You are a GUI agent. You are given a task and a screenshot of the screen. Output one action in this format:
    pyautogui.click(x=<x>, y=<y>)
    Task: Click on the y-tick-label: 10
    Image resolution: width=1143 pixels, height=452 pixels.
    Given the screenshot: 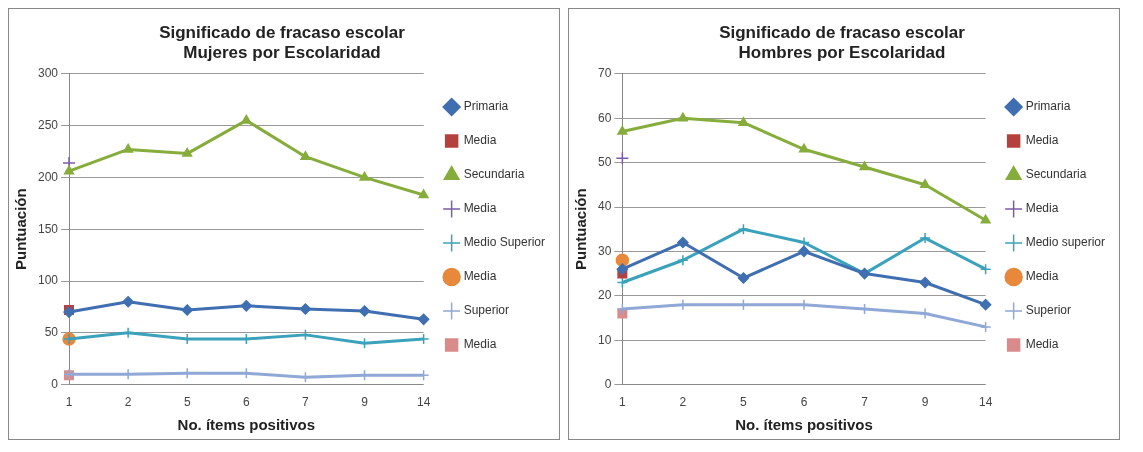 What is the action you would take?
    pyautogui.click(x=604, y=339)
    